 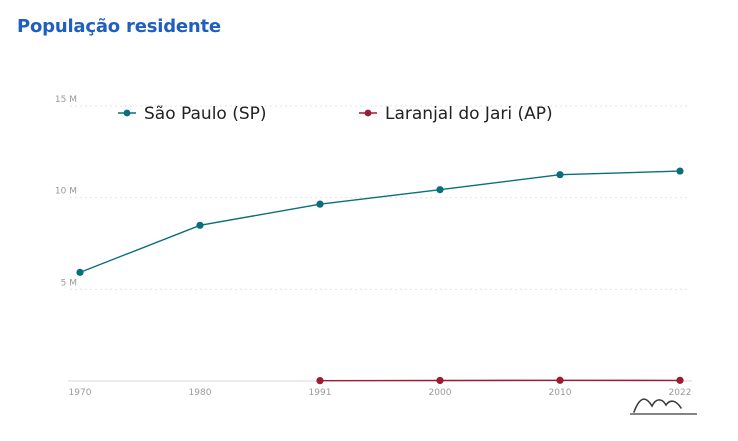 I want to click on y-tick-label: 15 M, so click(x=66, y=100).